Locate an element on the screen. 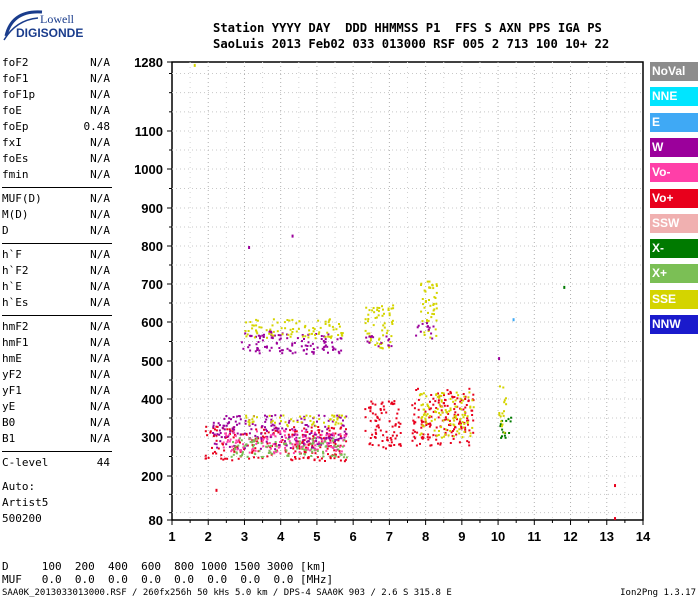  x-tick-label: 4 is located at coordinates (281, 536).